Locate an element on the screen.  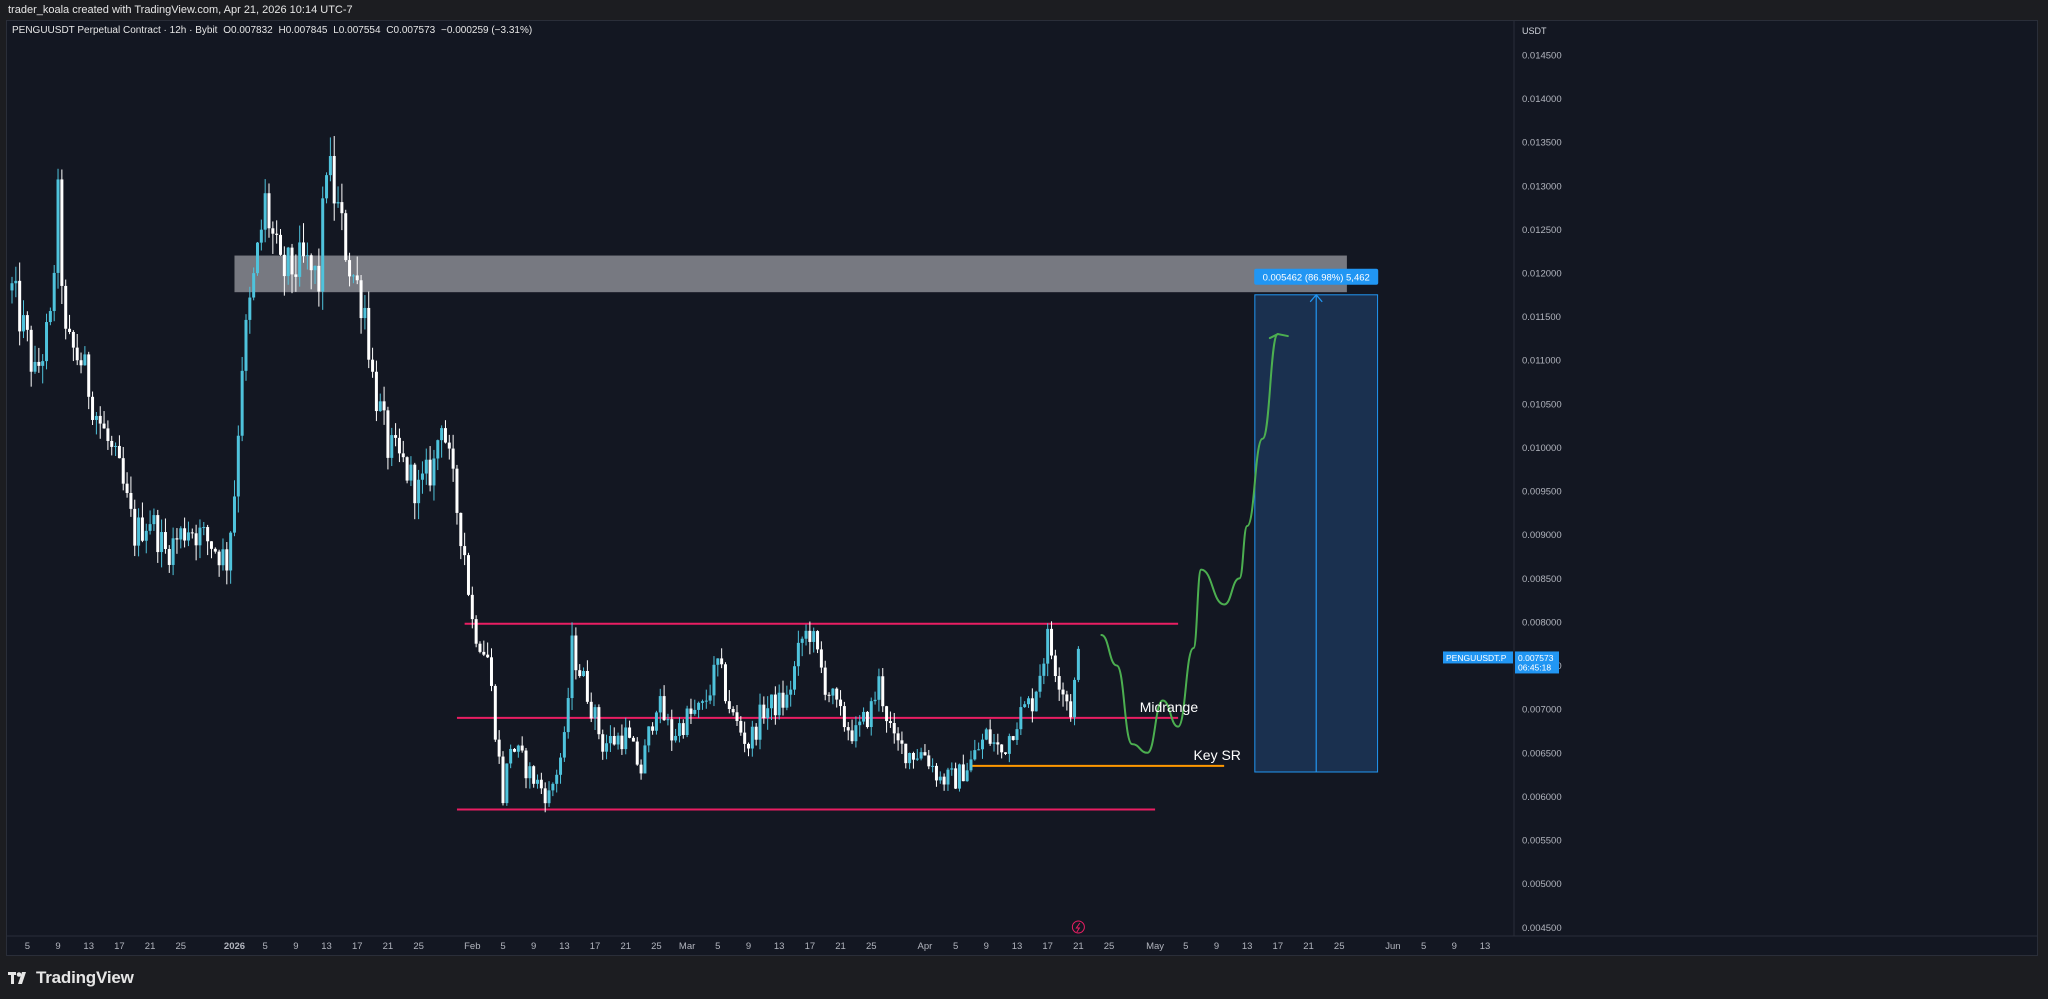
price-tick-label: 0.007000 is located at coordinates (1542, 710).